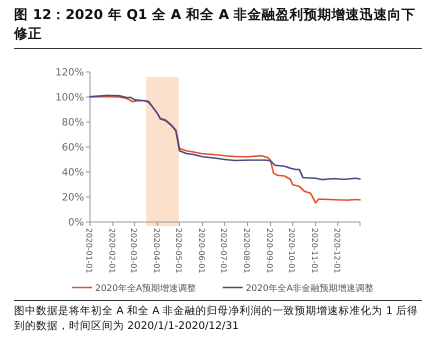 This screenshot has width=431, height=341. Describe the element at coordinates (217, 319) in the screenshot. I see `text: 图中数据是将年初全 A 和全 A 非金融的归母净利润的一致预期增速标准化为 1 后得到的数据，时间区间为 2020/1/1-2020/12/31` at that location.